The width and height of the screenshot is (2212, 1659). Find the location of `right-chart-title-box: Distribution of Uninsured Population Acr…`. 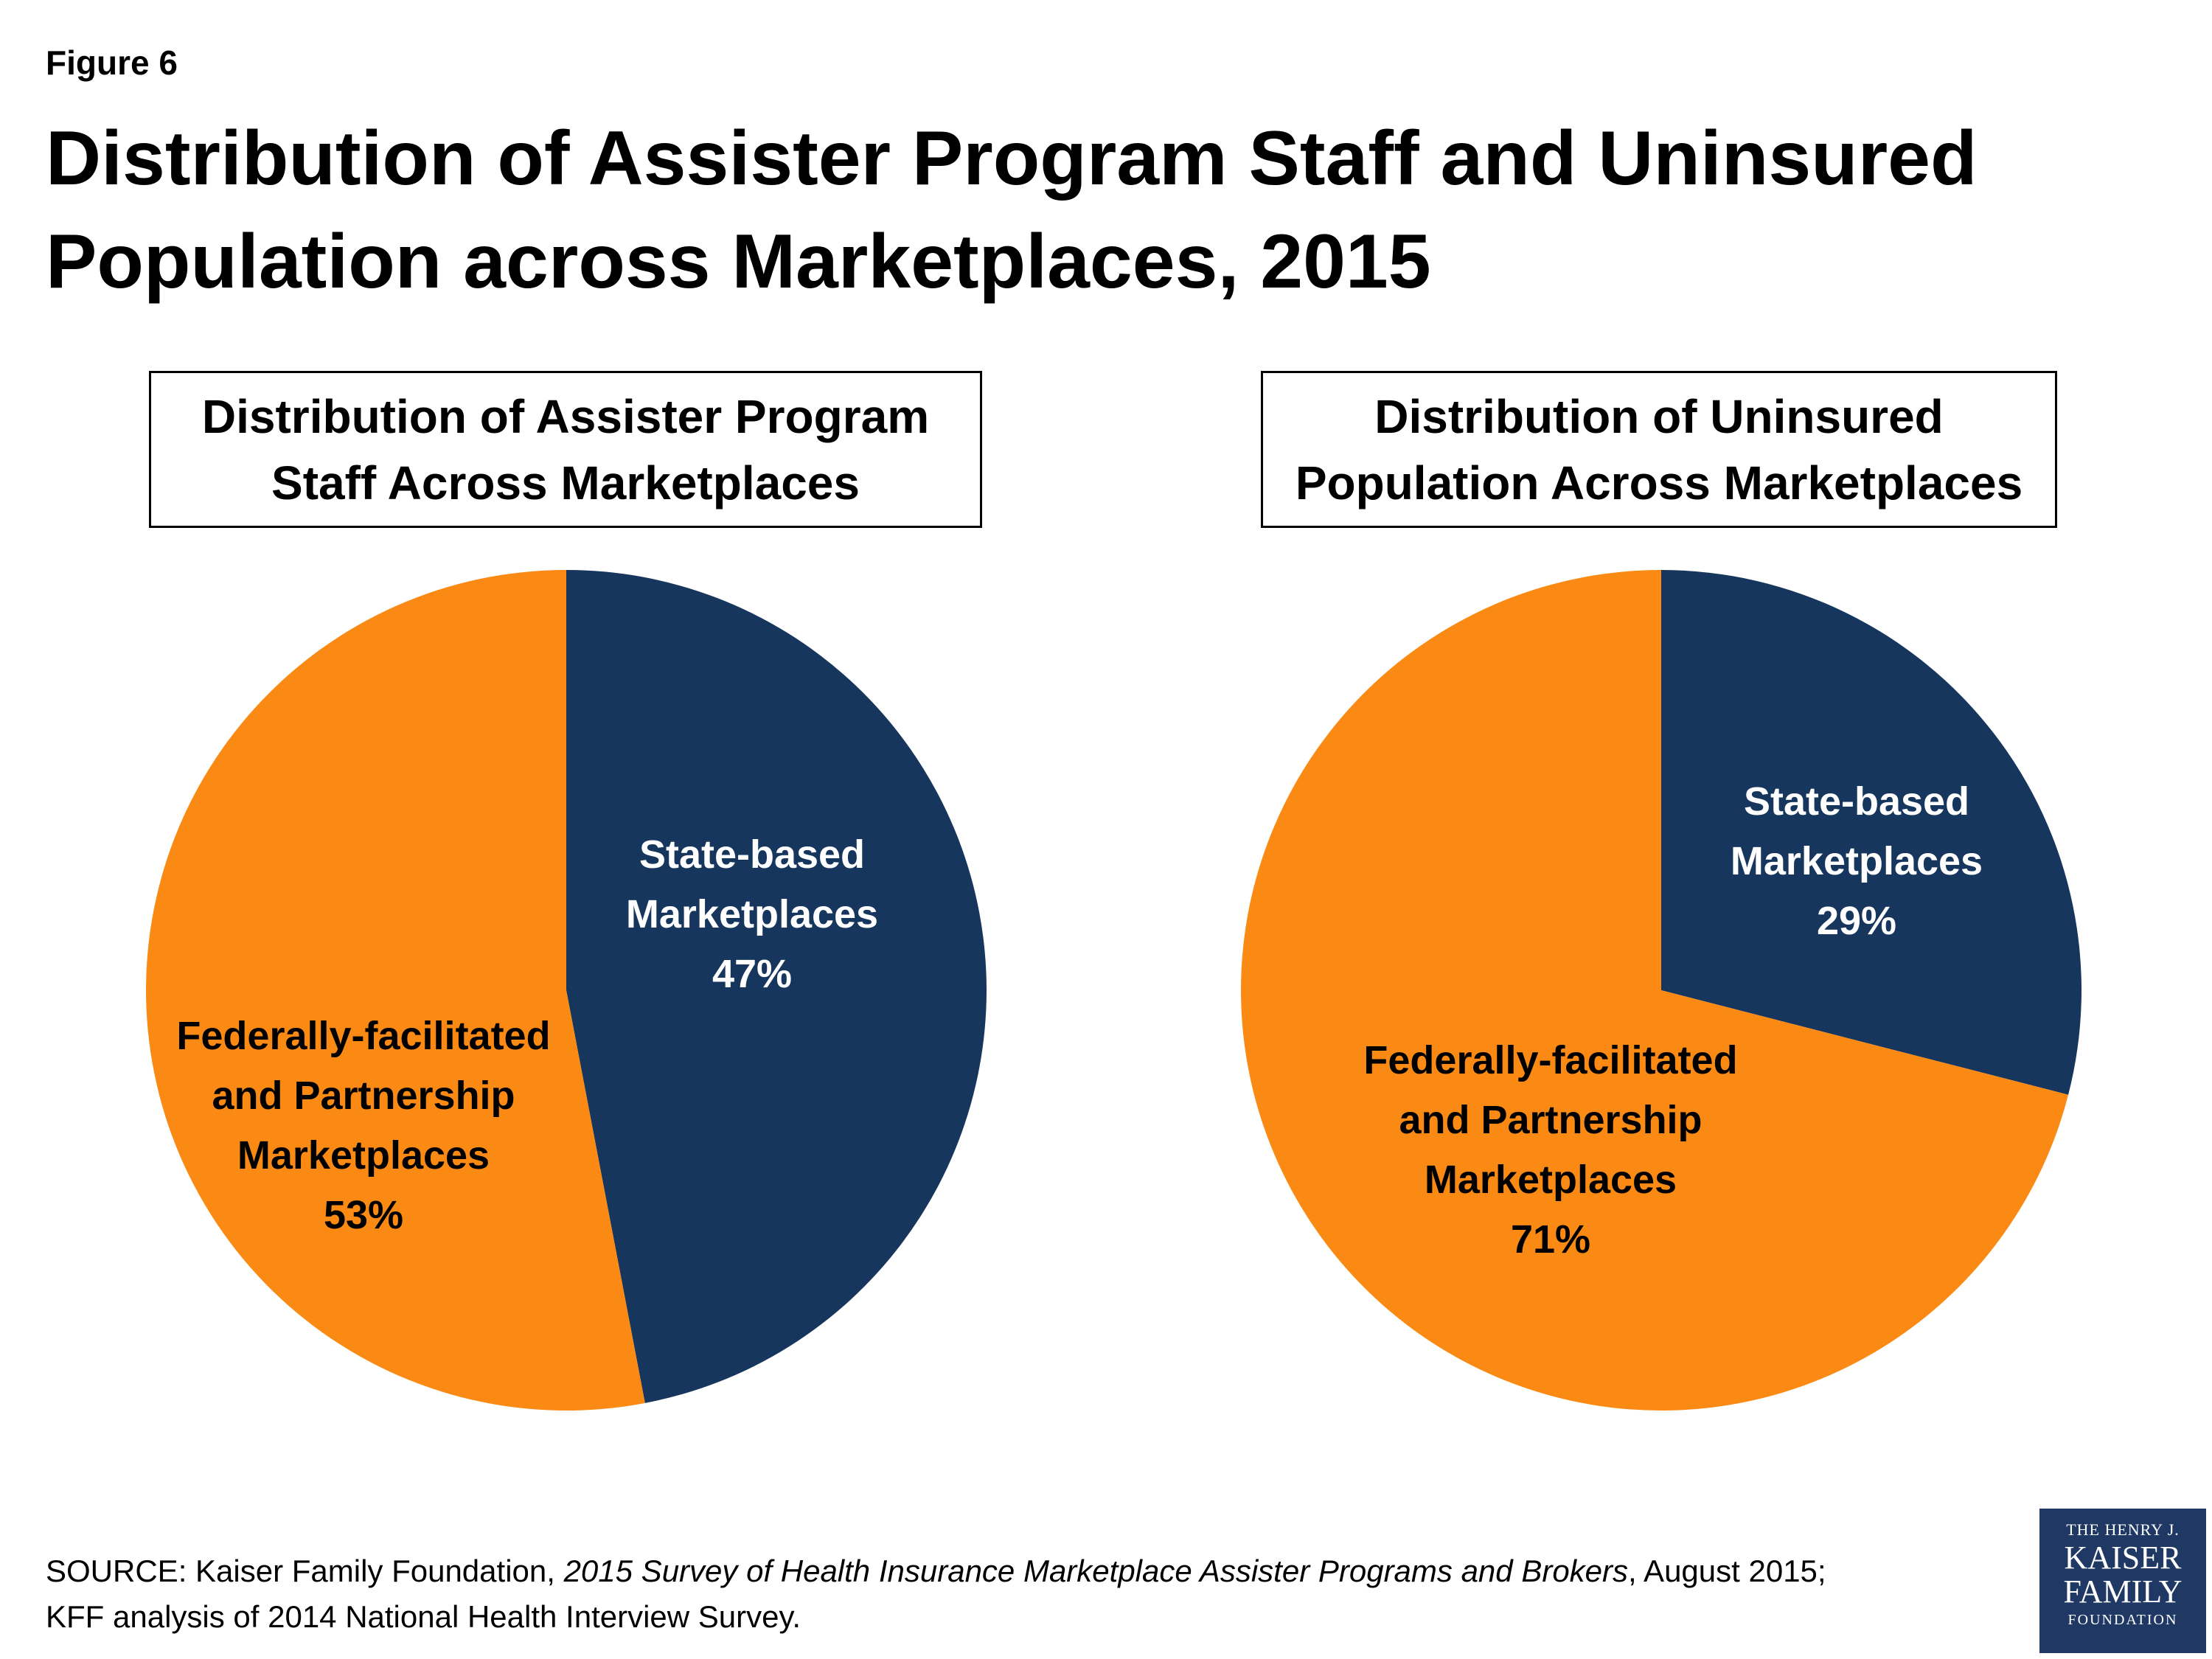

right-chart-title-box: Distribution of Uninsured Population Acr… is located at coordinates (1659, 449).